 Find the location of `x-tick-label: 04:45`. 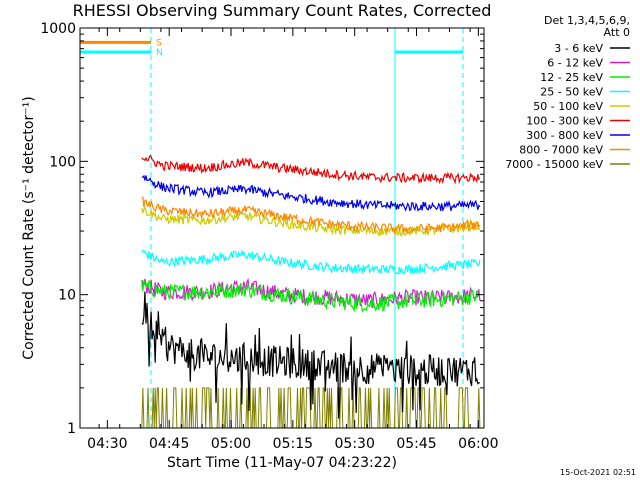

x-tick-label: 04:45 is located at coordinates (169, 444).